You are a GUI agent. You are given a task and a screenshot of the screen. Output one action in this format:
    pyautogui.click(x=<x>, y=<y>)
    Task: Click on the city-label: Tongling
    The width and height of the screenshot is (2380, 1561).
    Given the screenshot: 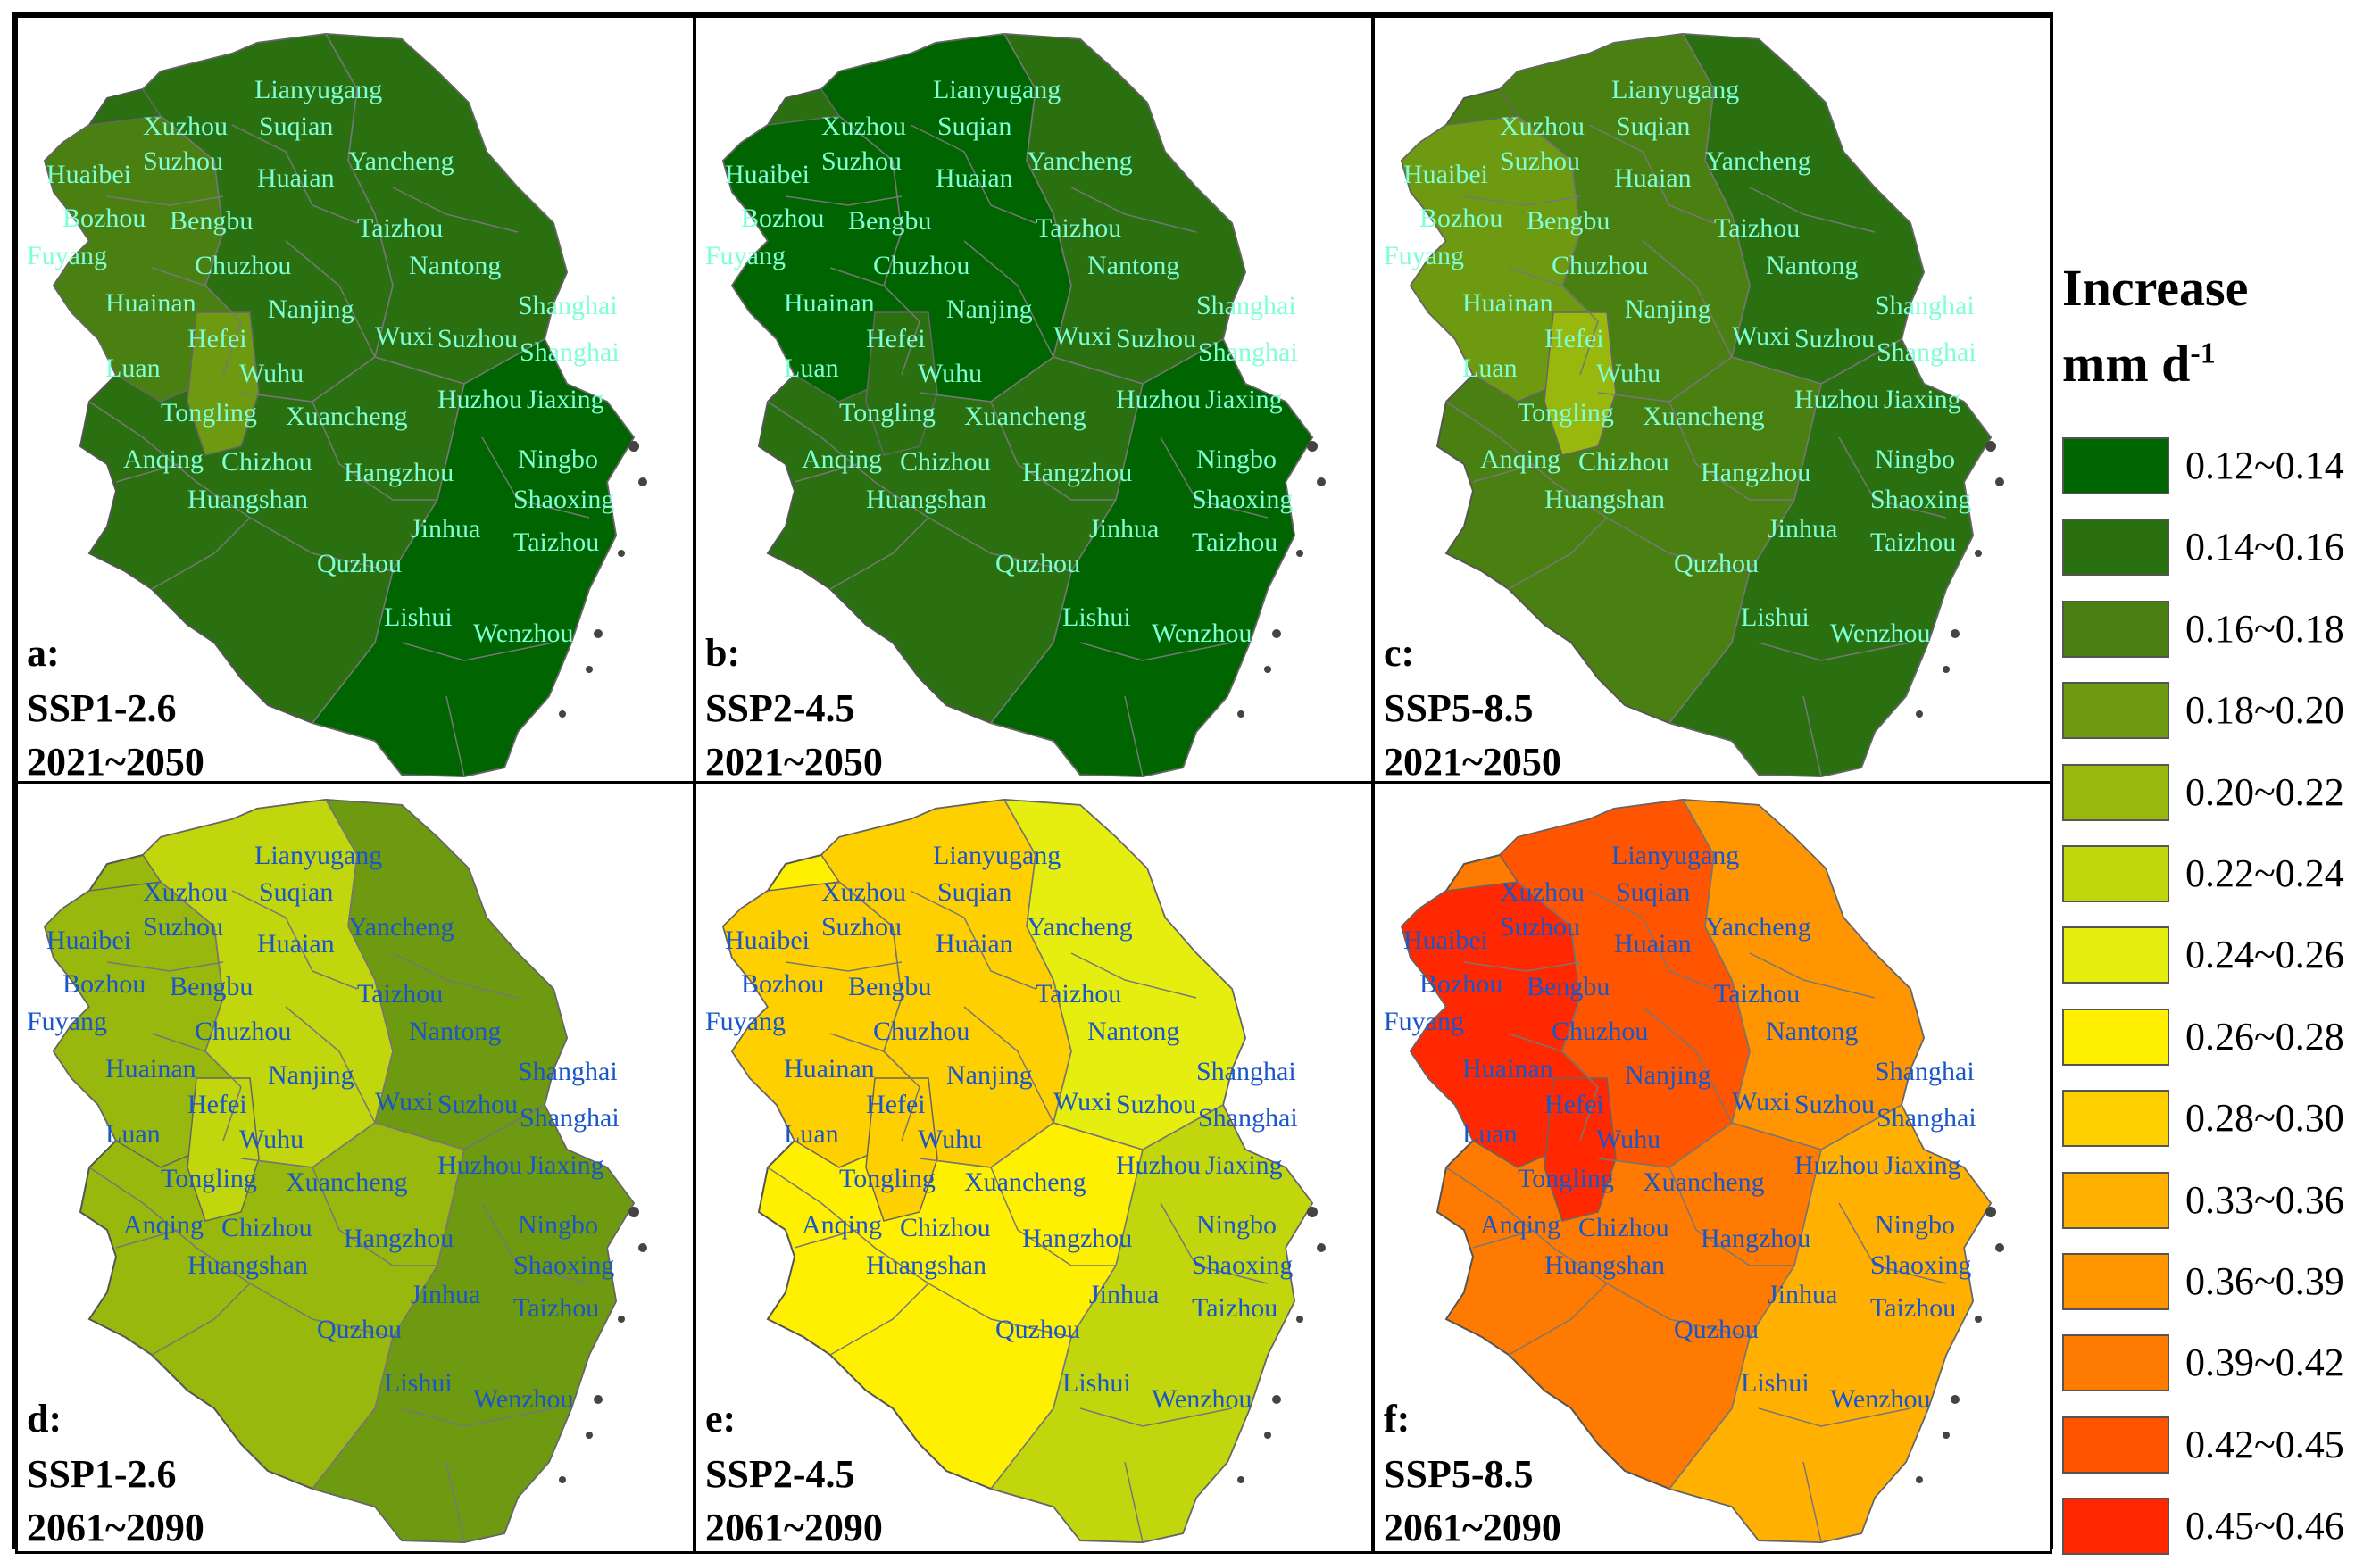 What is the action you would take?
    pyautogui.click(x=209, y=1178)
    